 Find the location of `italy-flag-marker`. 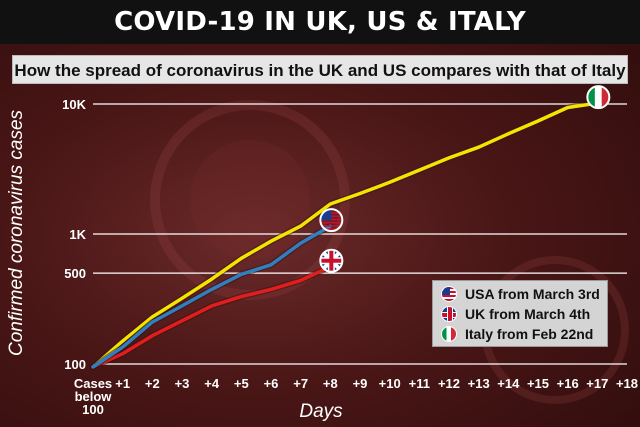

italy-flag-marker is located at coordinates (598, 97).